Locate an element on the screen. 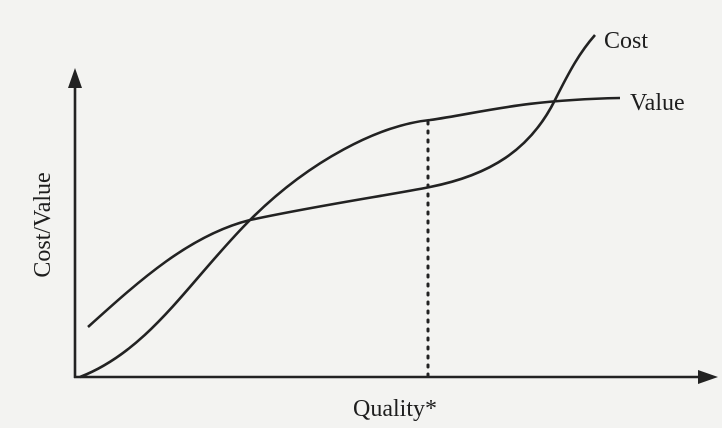  y-axis-arrow is located at coordinates (75, 78).